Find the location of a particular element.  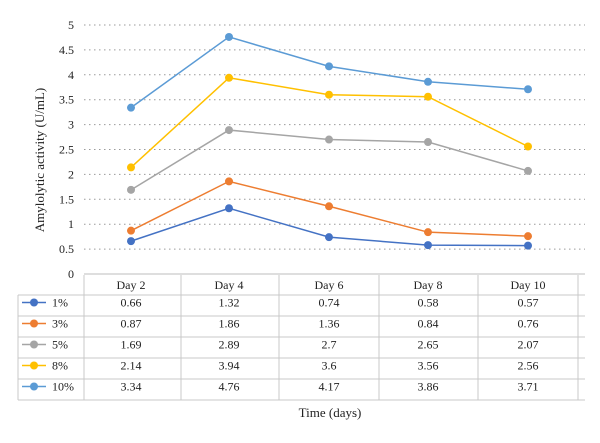

y-tick-label: 1.5 is located at coordinates (66, 199).